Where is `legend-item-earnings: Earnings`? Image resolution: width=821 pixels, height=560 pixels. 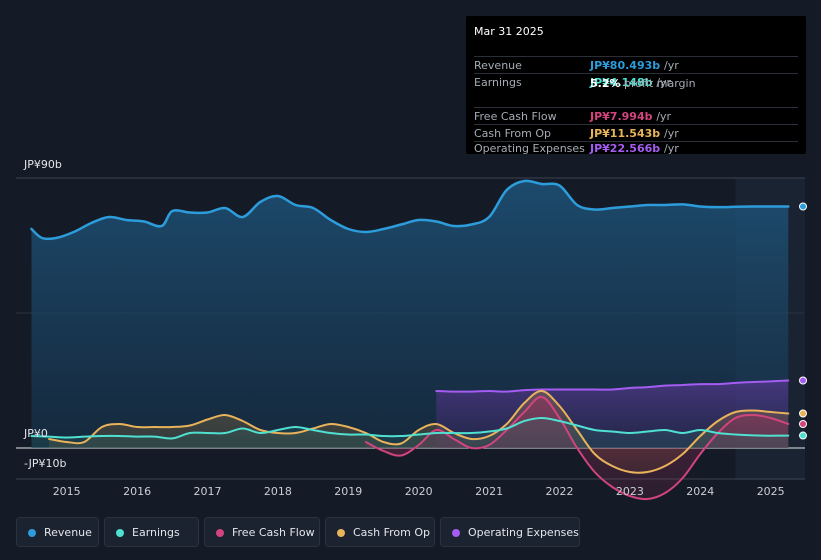
legend-item-earnings: Earnings is located at coordinates (151, 532).